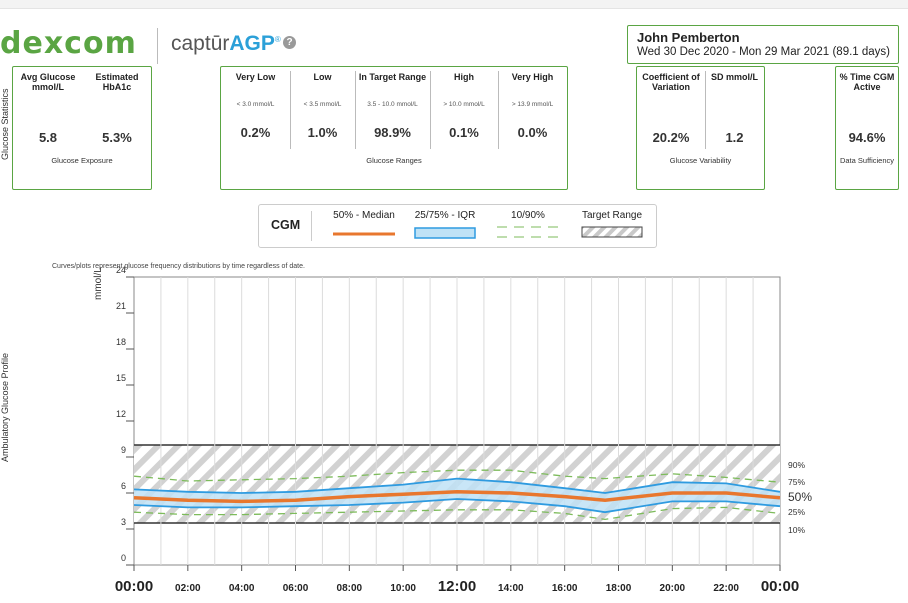 The image size is (908, 603). I want to click on range-threshold: 3.5 - 10.0 mmol/L, so click(392, 104).